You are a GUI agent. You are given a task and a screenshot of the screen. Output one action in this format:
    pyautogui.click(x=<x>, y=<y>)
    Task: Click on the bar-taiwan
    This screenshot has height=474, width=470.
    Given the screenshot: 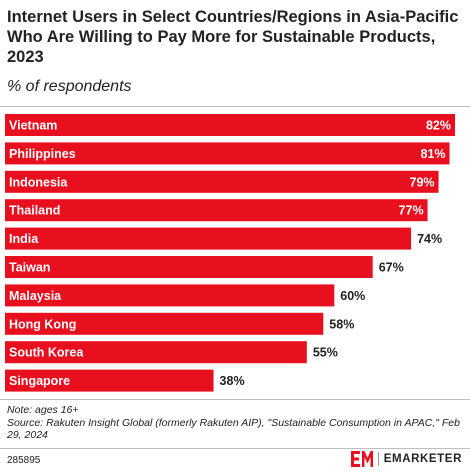 What is the action you would take?
    pyautogui.click(x=189, y=267)
    